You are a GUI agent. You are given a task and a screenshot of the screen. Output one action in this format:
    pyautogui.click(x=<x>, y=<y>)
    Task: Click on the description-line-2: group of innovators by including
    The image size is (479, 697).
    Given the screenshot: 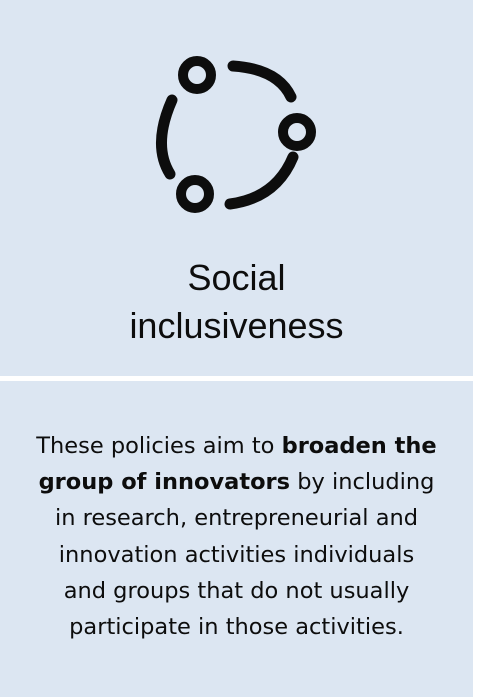 What is the action you would take?
    pyautogui.click(x=236, y=482)
    